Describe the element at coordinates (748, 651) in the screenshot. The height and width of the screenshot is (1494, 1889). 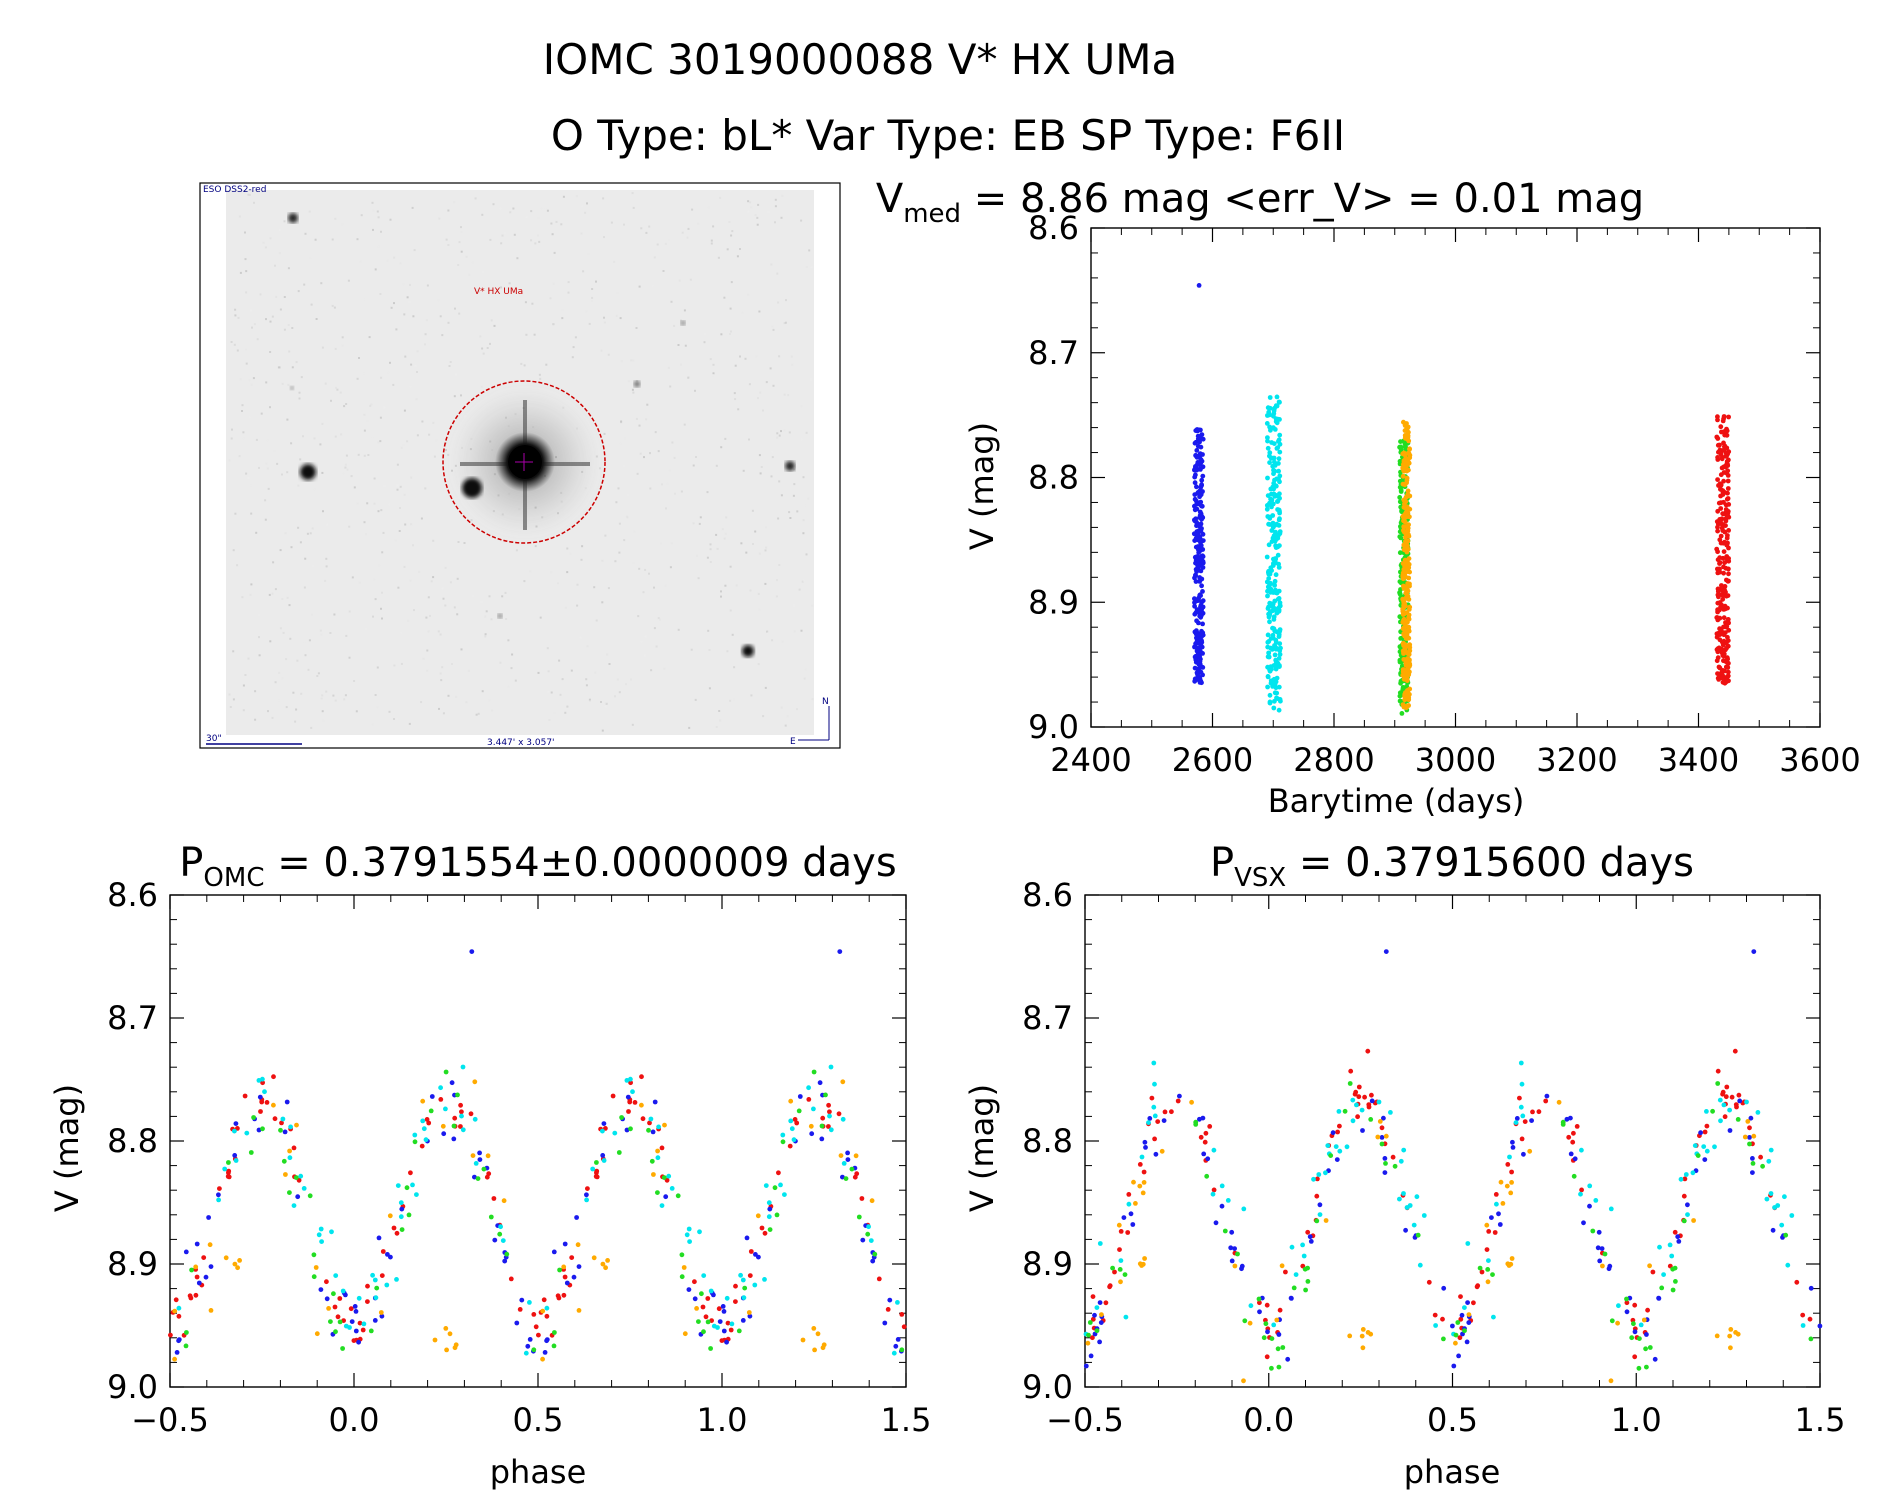
I see `field-star` at that location.